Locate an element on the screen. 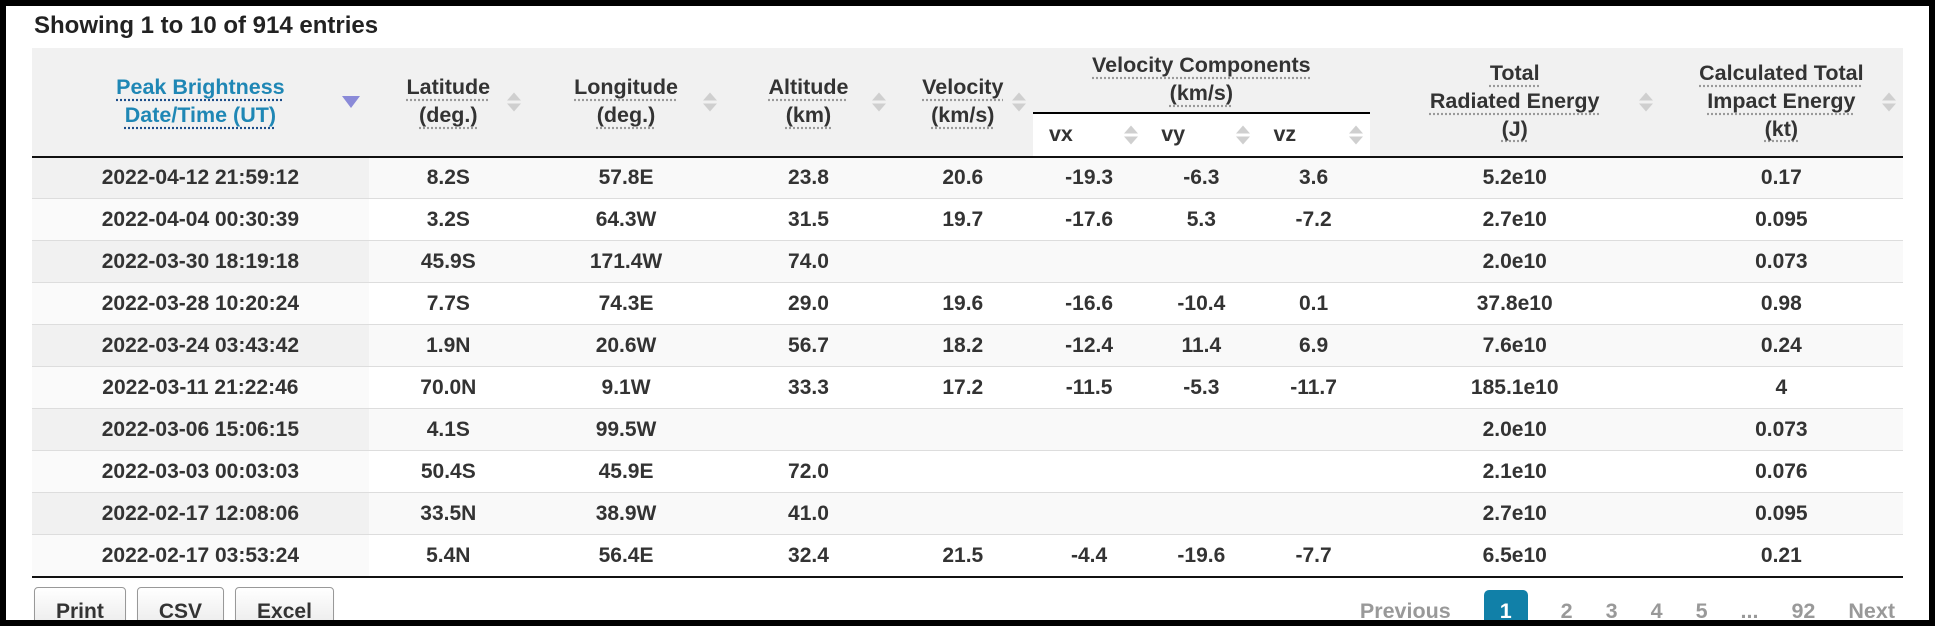 This screenshot has width=1935, height=626. cell-longitude: 45.9E is located at coordinates (626, 471).